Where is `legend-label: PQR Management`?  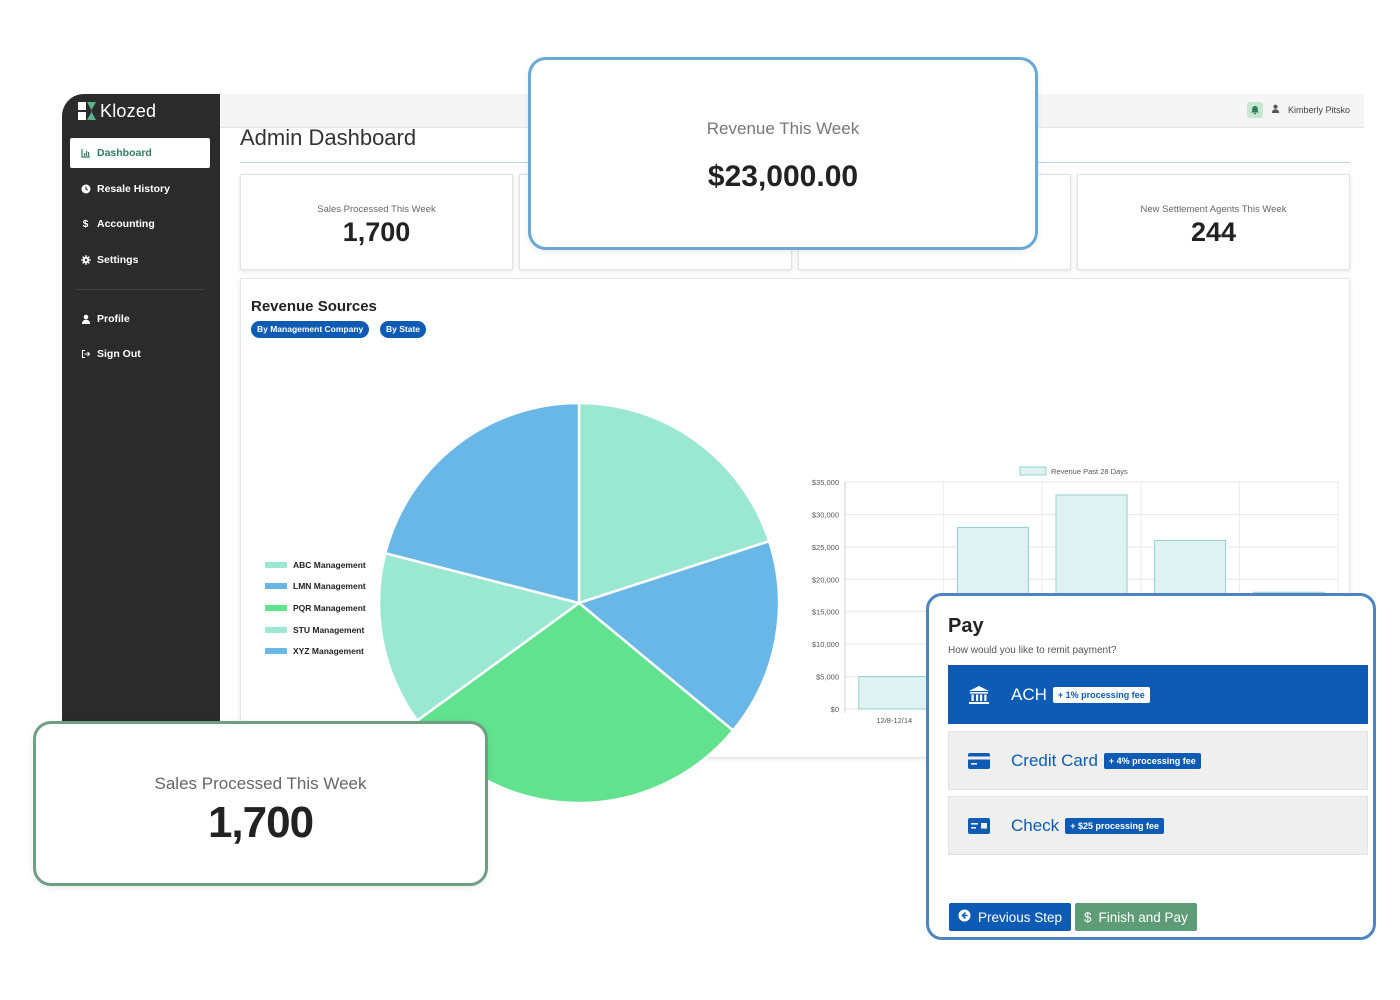
legend-label: PQR Management is located at coordinates (329, 607).